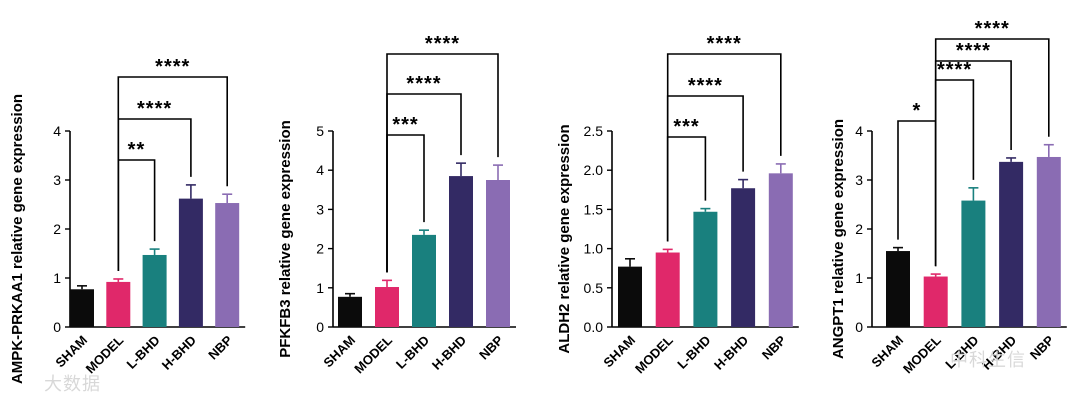 The width and height of the screenshot is (1080, 401). What do you see at coordinates (594, 170) in the screenshot?
I see `y-tick-label: 2.0` at bounding box center [594, 170].